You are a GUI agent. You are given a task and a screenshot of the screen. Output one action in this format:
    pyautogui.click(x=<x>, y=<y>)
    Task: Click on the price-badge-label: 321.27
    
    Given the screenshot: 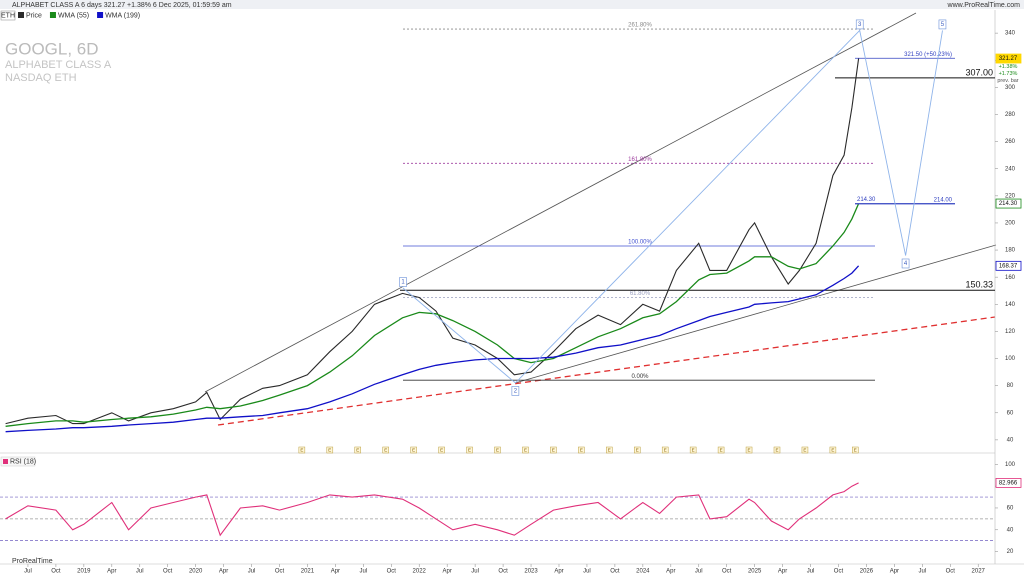 What is the action you would take?
    pyautogui.click(x=1008, y=59)
    